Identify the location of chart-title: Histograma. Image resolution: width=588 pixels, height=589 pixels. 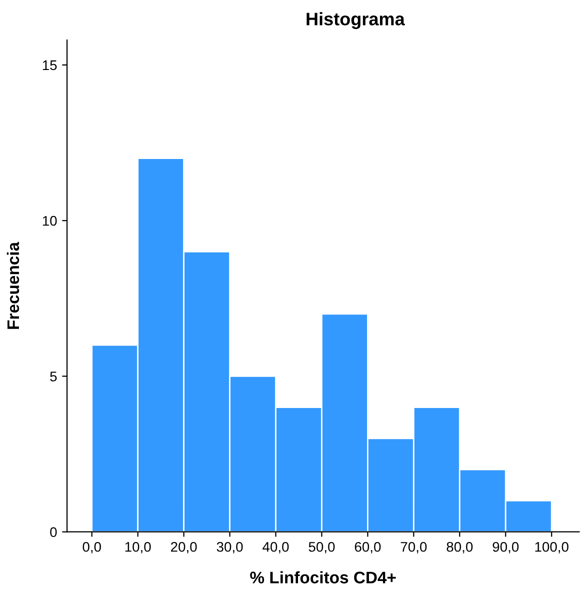
(355, 21).